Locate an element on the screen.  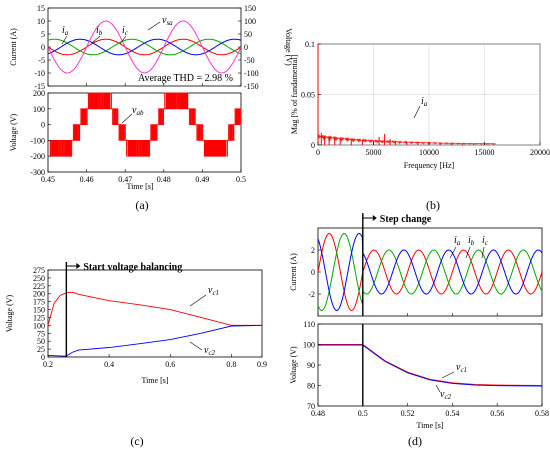
series-v_sa is located at coordinates (144, 47).